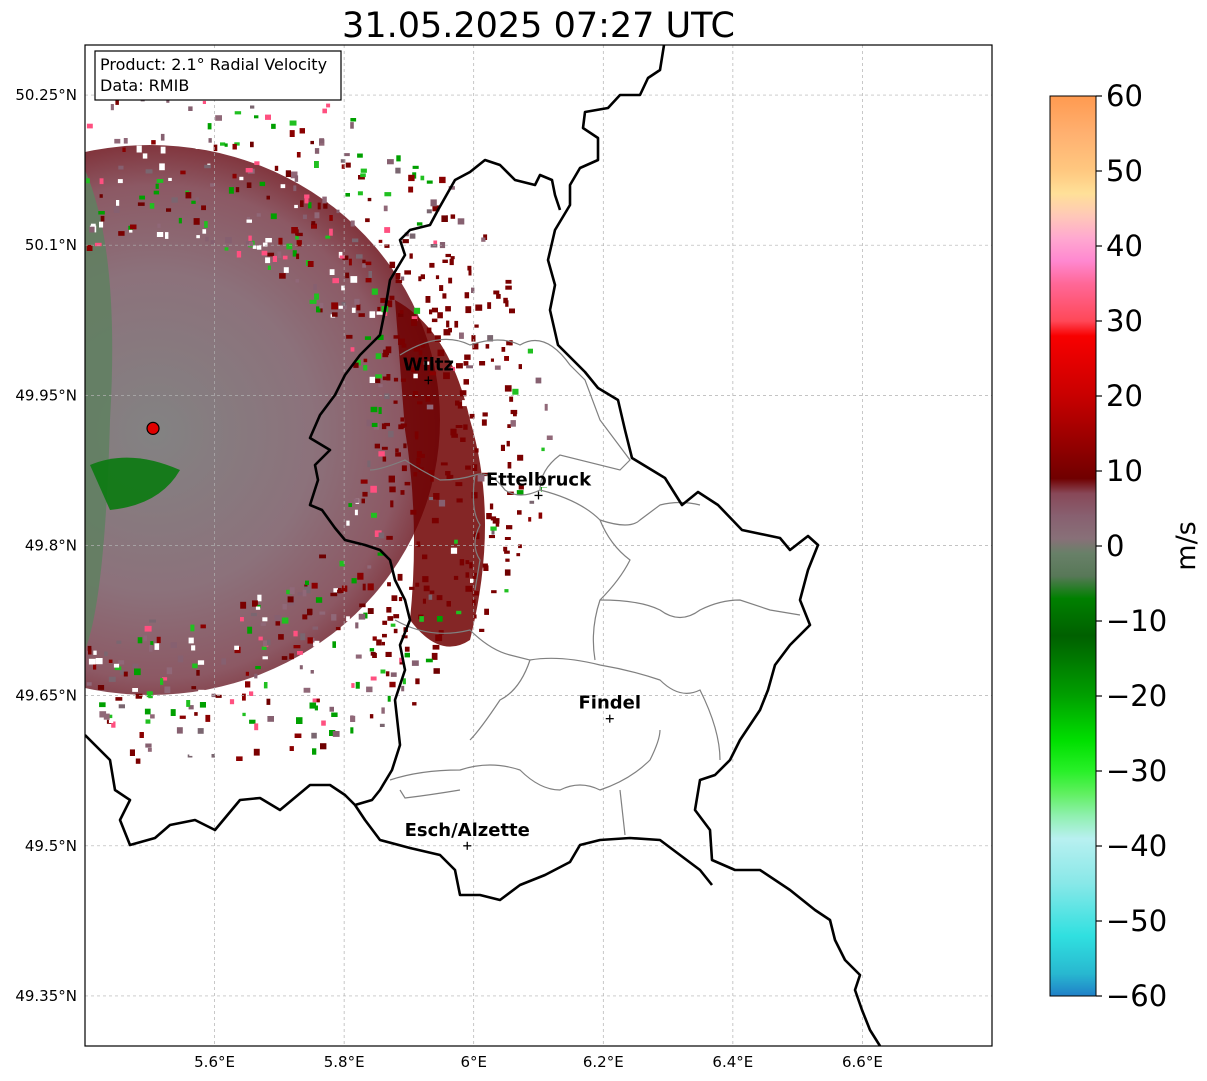 The height and width of the screenshot is (1081, 1207). I want to click on boundary-east-a, so click(620, 507).